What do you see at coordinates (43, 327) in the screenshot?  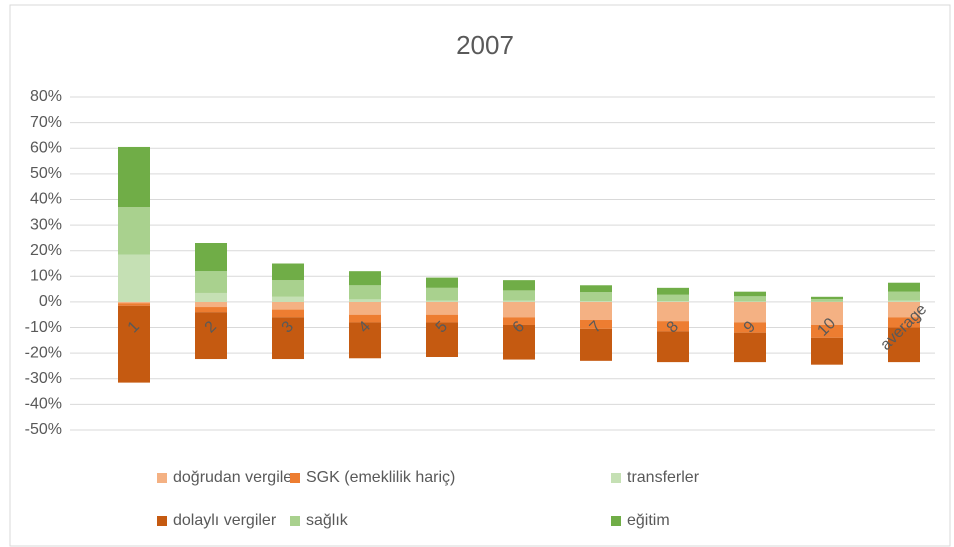 I see `y-tick-label: -10%` at bounding box center [43, 327].